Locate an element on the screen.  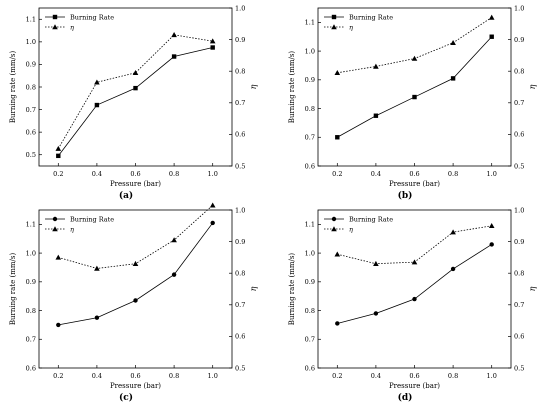
panel-label: (d) is located at coordinates (405, 397).